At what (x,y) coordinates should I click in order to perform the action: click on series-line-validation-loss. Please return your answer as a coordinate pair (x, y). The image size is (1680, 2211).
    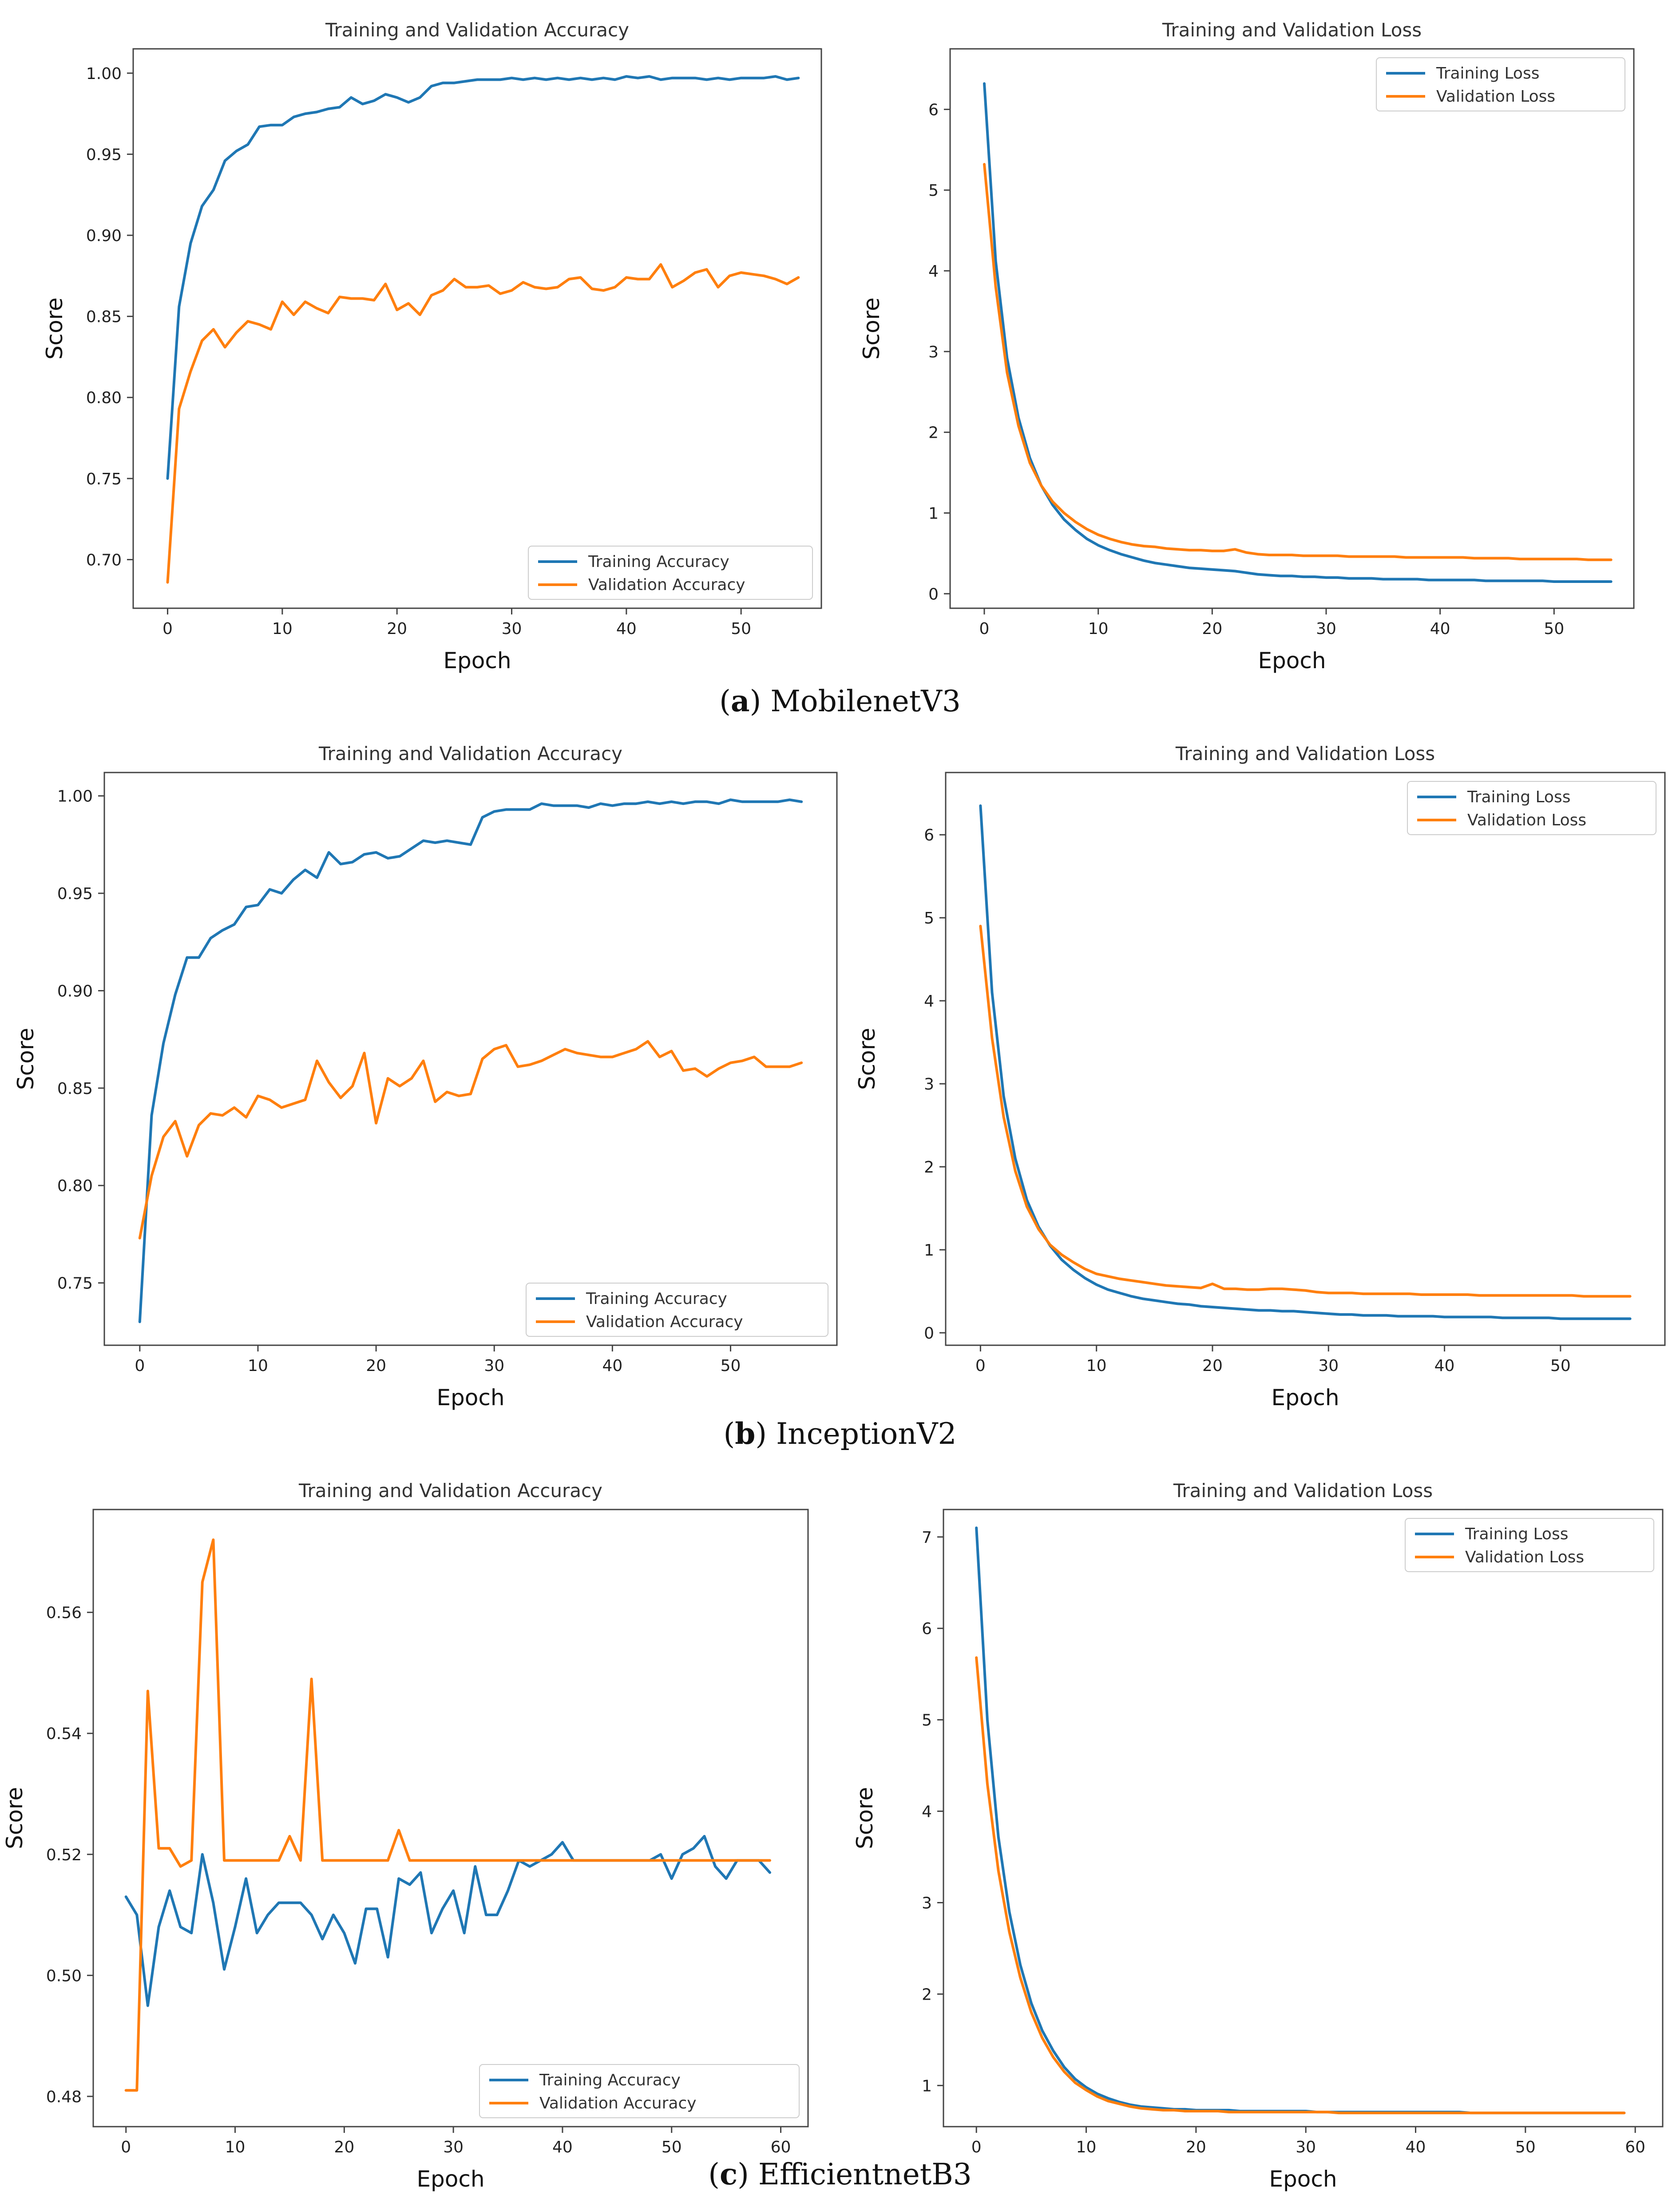
    Looking at the image, I should click on (1305, 1111).